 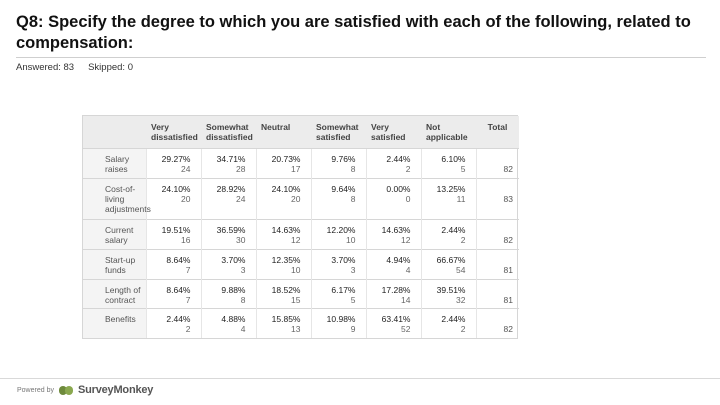 I want to click on count-value: 0, so click(x=408, y=198).